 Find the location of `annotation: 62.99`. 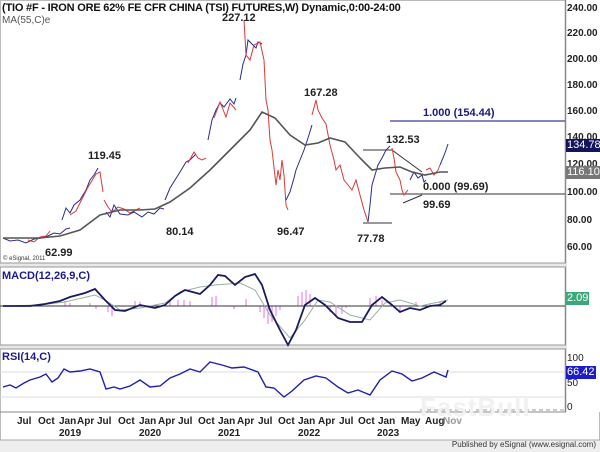

annotation: 62.99 is located at coordinates (59, 253).